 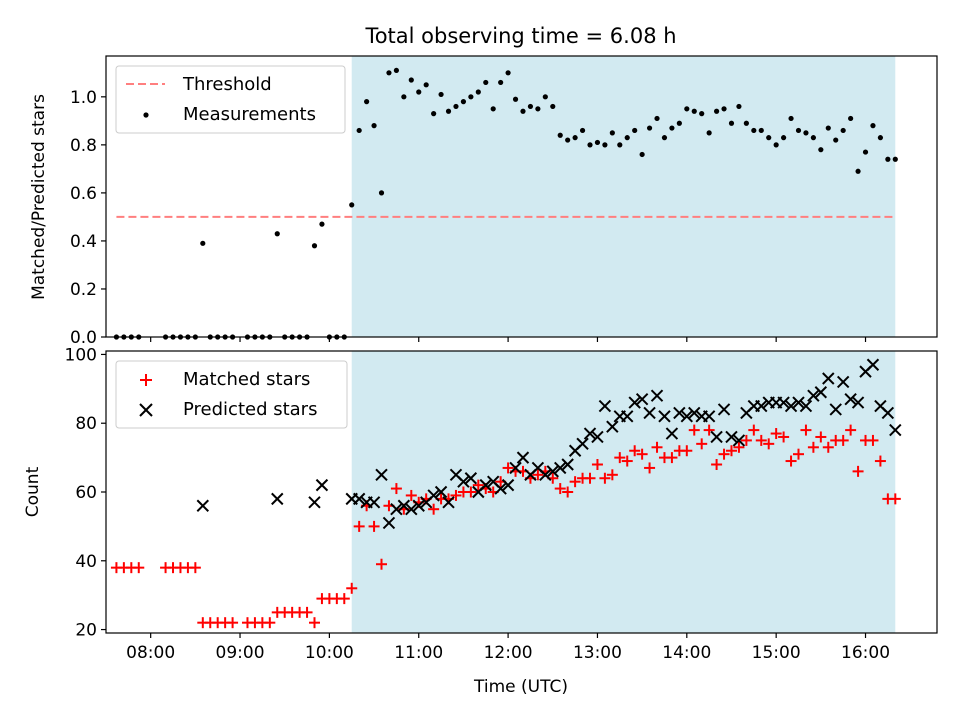 I want to click on bottom-y-tick-label: 20, so click(x=86, y=631).